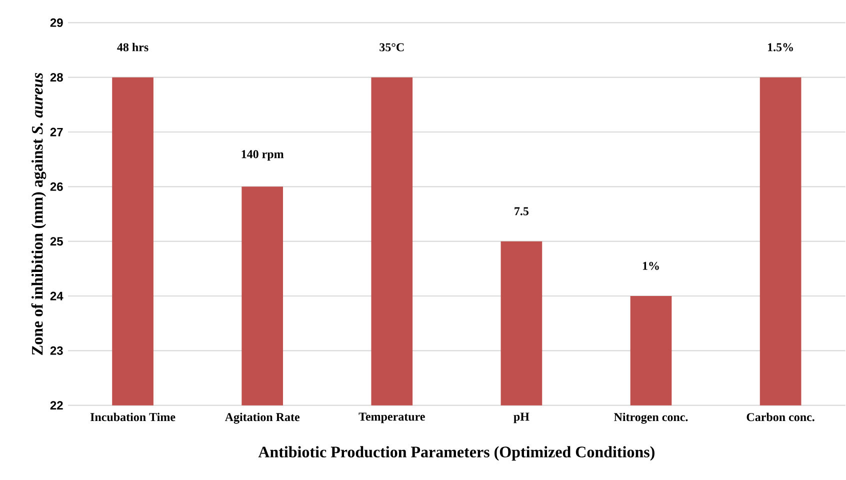 This screenshot has width=846, height=480. I want to click on y-tick-label: 26, so click(56, 186).